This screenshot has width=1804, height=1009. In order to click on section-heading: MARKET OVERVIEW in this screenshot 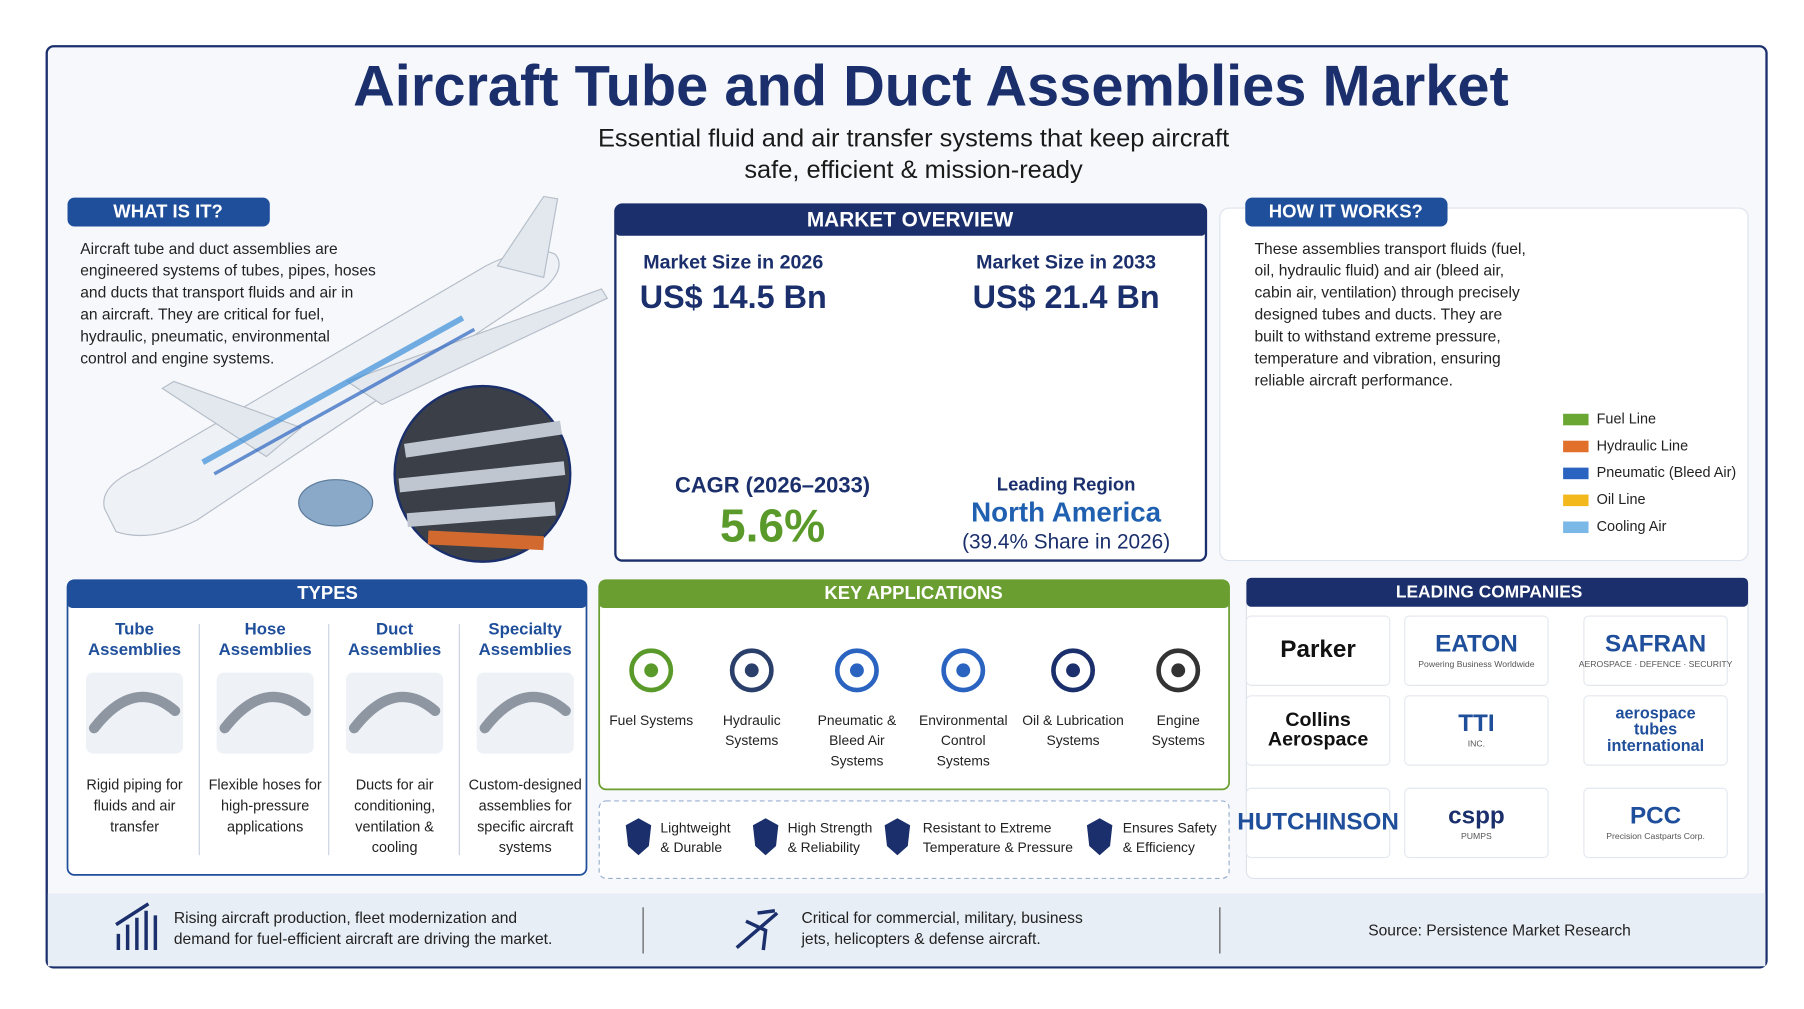, I will do `click(910, 219)`.